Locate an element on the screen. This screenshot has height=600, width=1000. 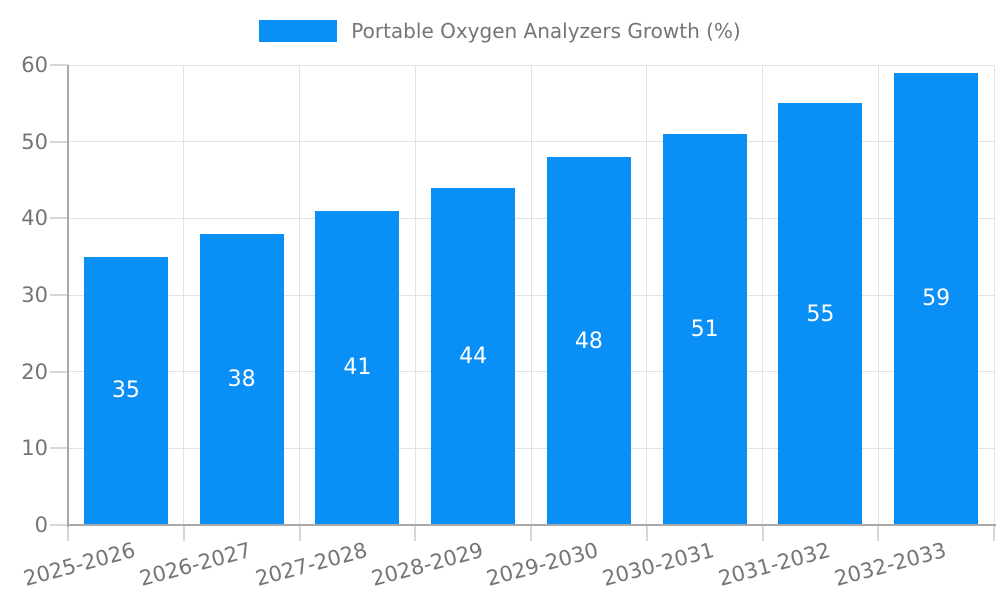
bar: 41 is located at coordinates (357, 367).